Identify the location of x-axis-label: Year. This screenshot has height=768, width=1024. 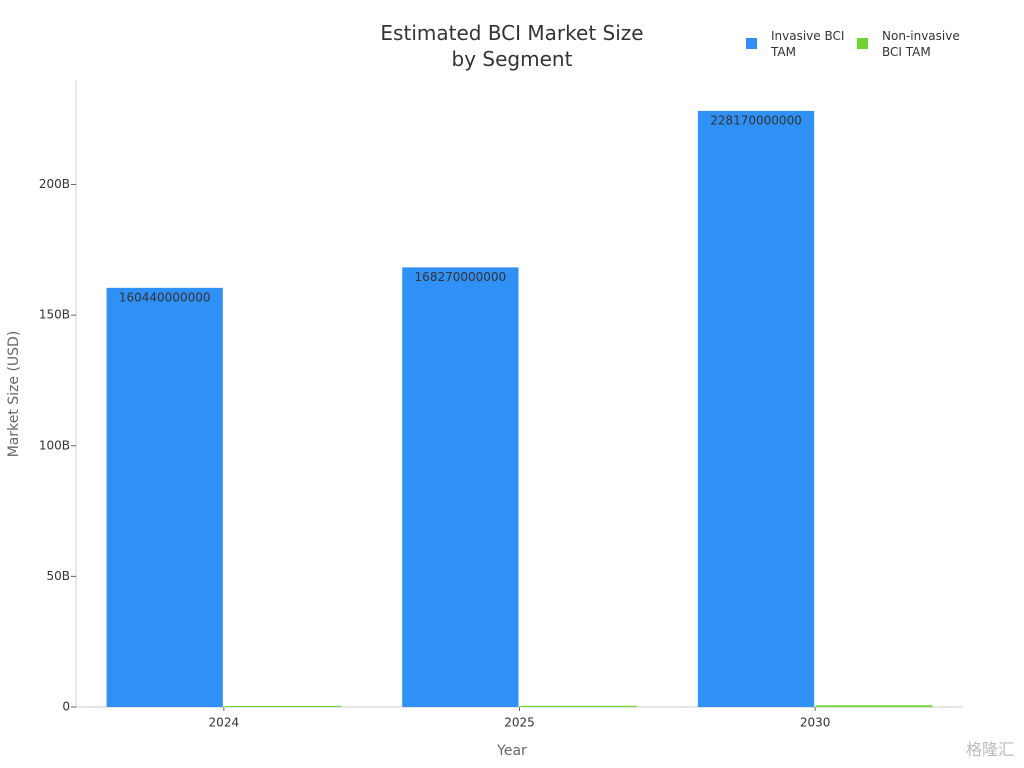
(511, 751).